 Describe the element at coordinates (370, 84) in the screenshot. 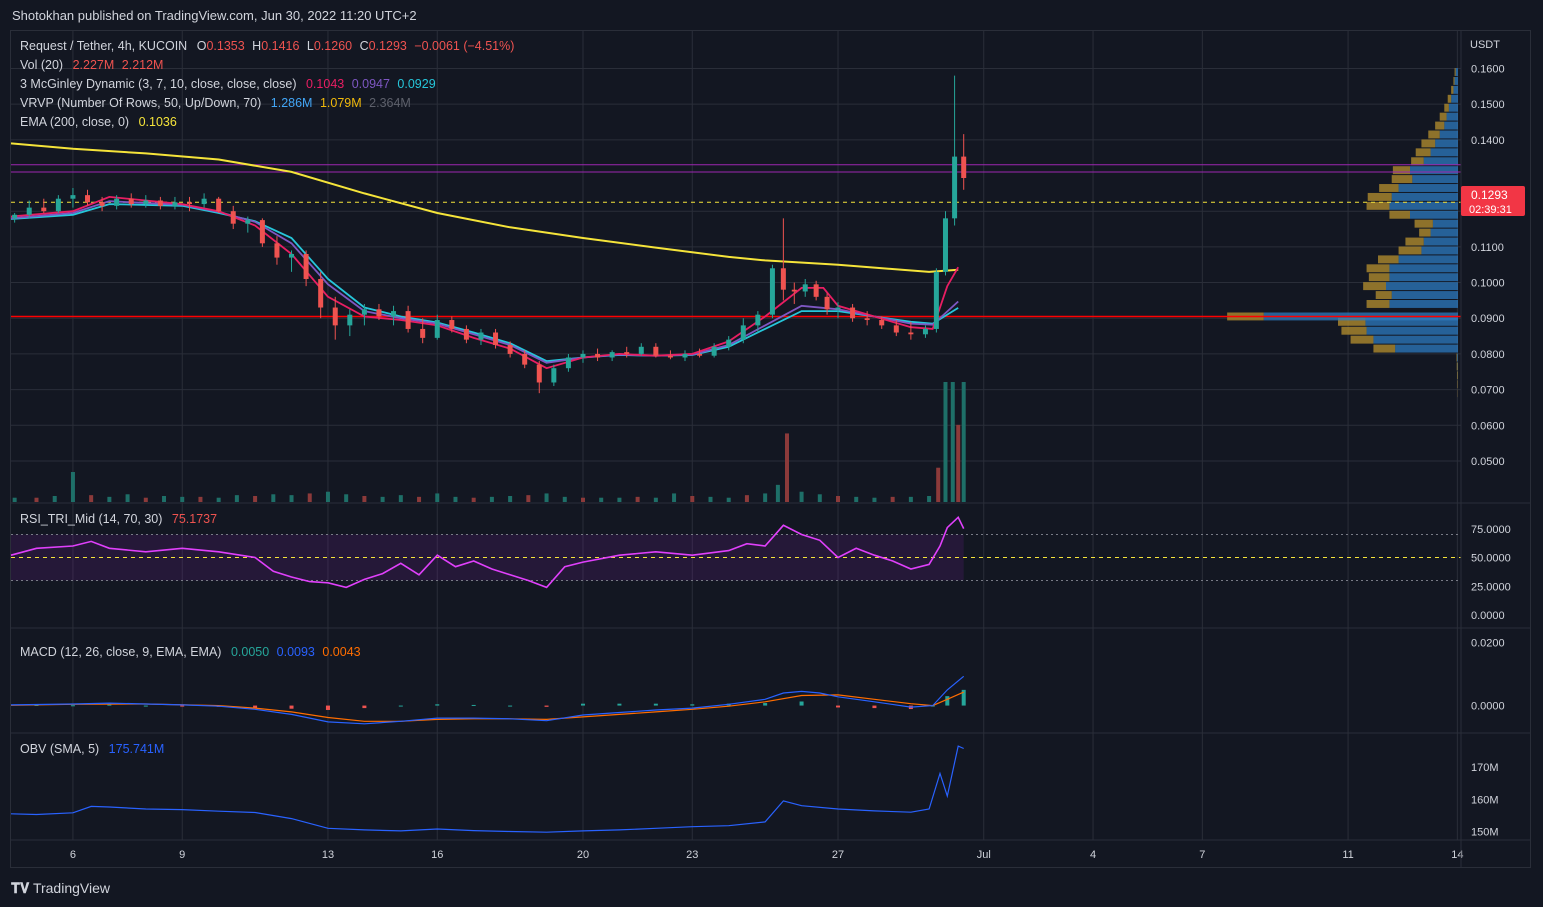

I see `mcginley-mid-value: 0.0947` at that location.